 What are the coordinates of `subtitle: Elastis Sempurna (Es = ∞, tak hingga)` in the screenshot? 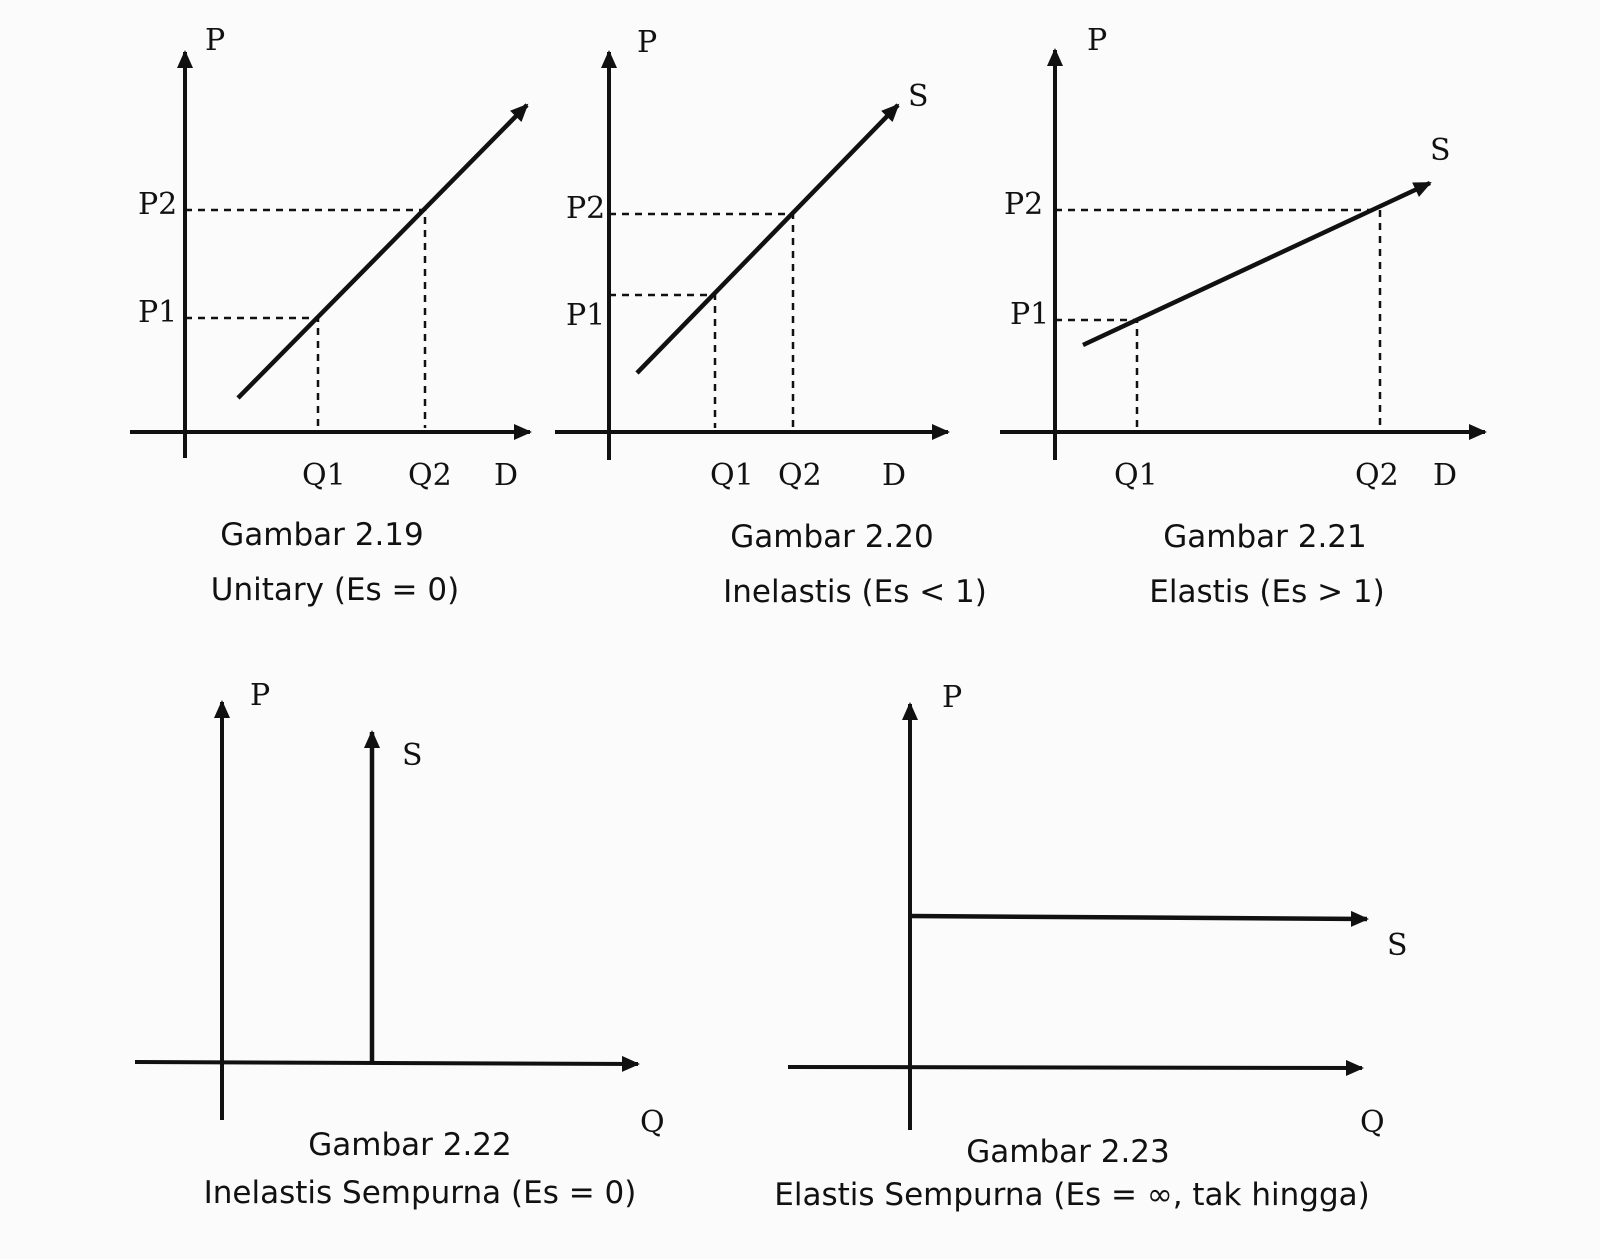 It's located at (1071, 1195).